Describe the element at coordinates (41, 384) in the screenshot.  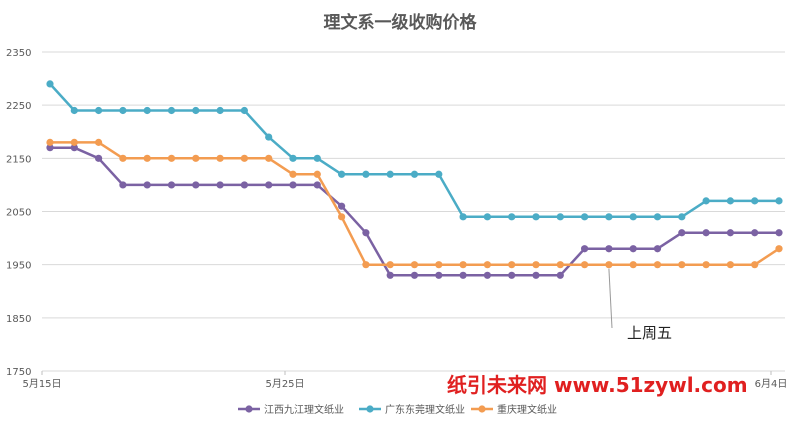
I see `x-tick-label: 5月15日` at that location.